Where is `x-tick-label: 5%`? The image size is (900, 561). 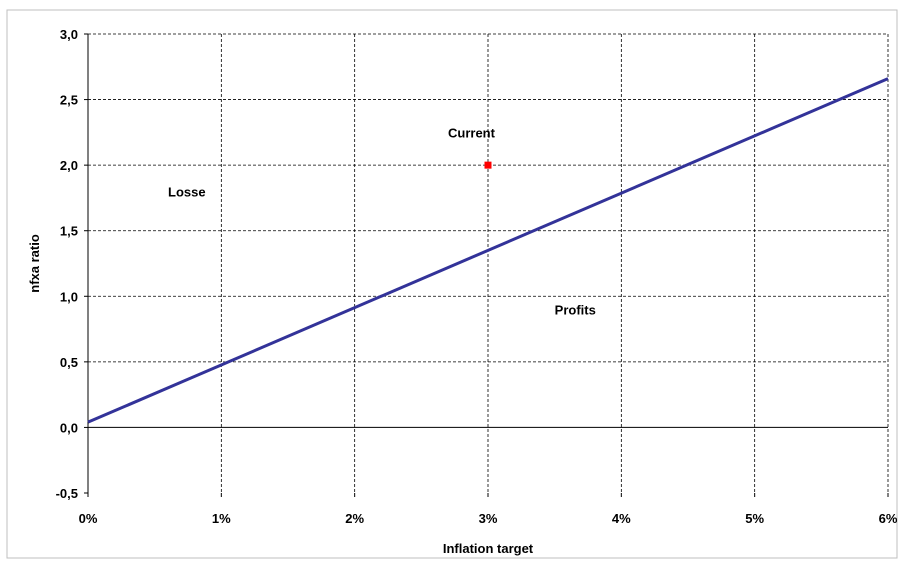 x-tick-label: 5% is located at coordinates (754, 518).